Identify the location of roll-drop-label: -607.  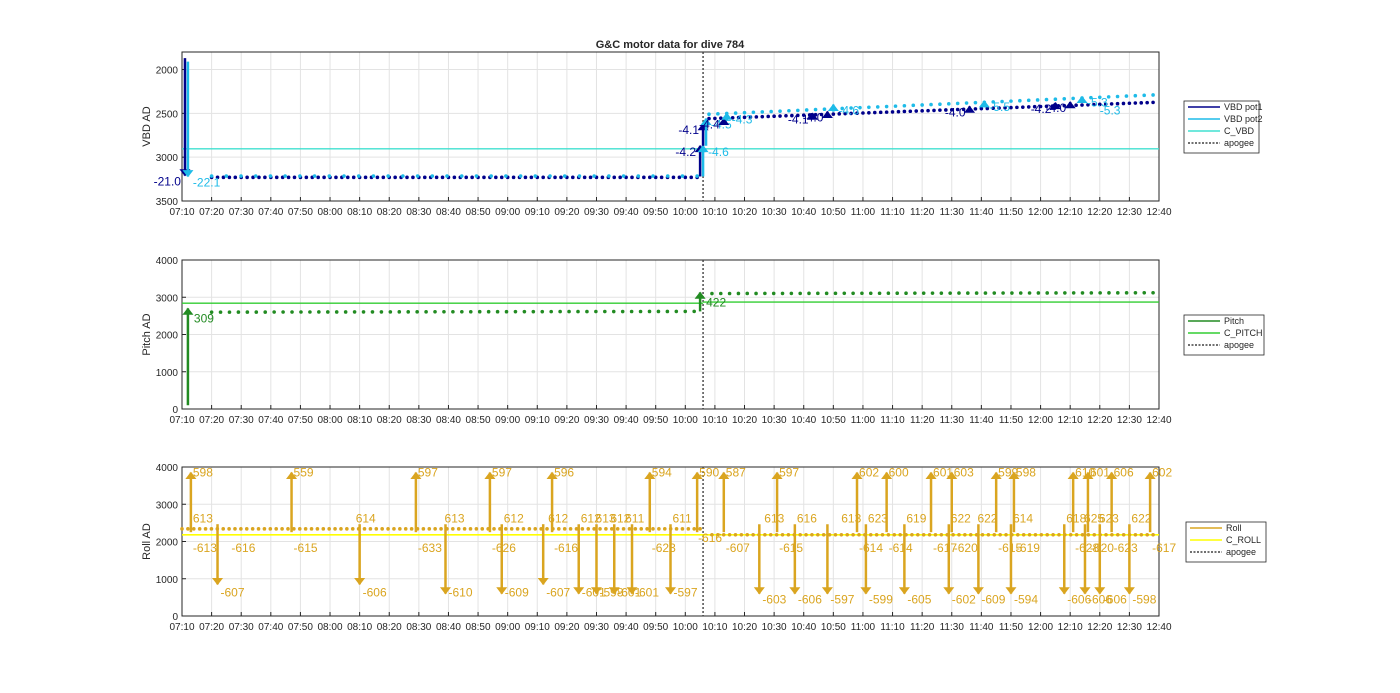
(558, 592).